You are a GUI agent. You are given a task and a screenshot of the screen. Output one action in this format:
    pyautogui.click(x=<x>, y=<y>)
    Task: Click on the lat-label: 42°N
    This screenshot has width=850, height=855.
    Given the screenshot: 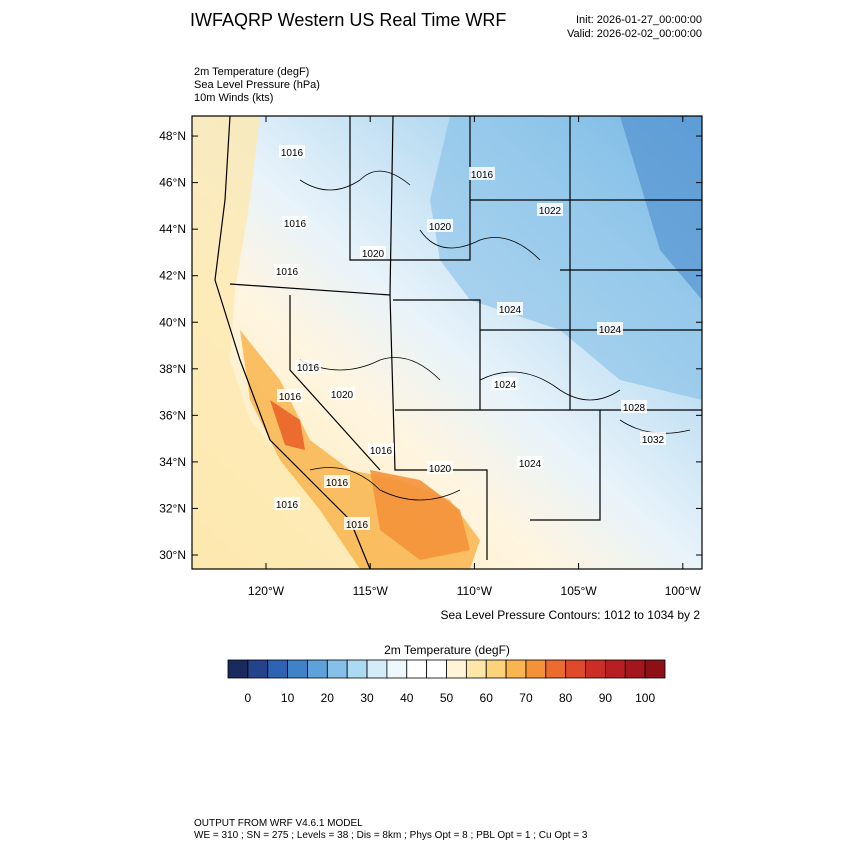 What is the action you would take?
    pyautogui.click(x=172, y=276)
    